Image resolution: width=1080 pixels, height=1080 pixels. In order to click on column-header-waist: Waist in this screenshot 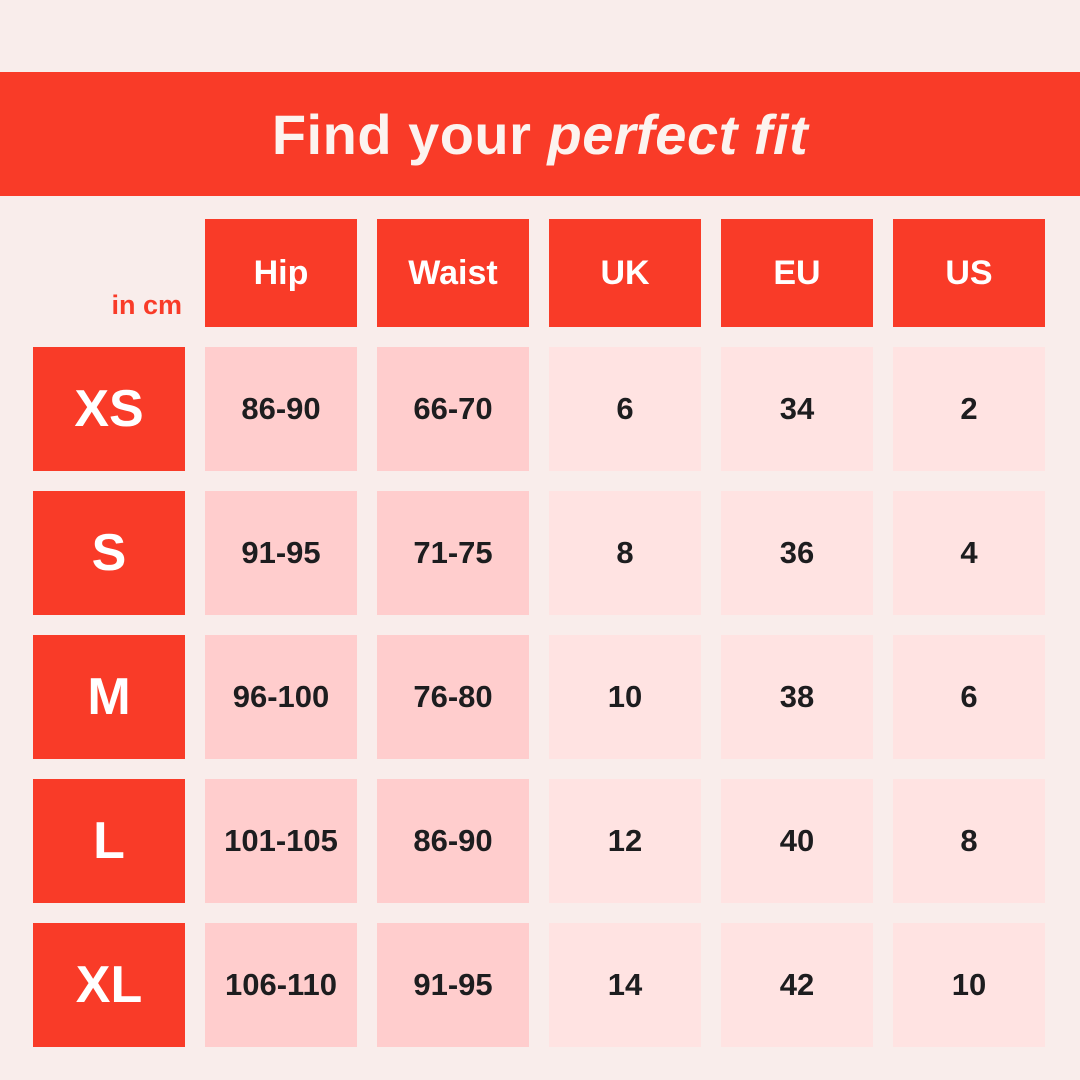, I will do `click(453, 273)`.